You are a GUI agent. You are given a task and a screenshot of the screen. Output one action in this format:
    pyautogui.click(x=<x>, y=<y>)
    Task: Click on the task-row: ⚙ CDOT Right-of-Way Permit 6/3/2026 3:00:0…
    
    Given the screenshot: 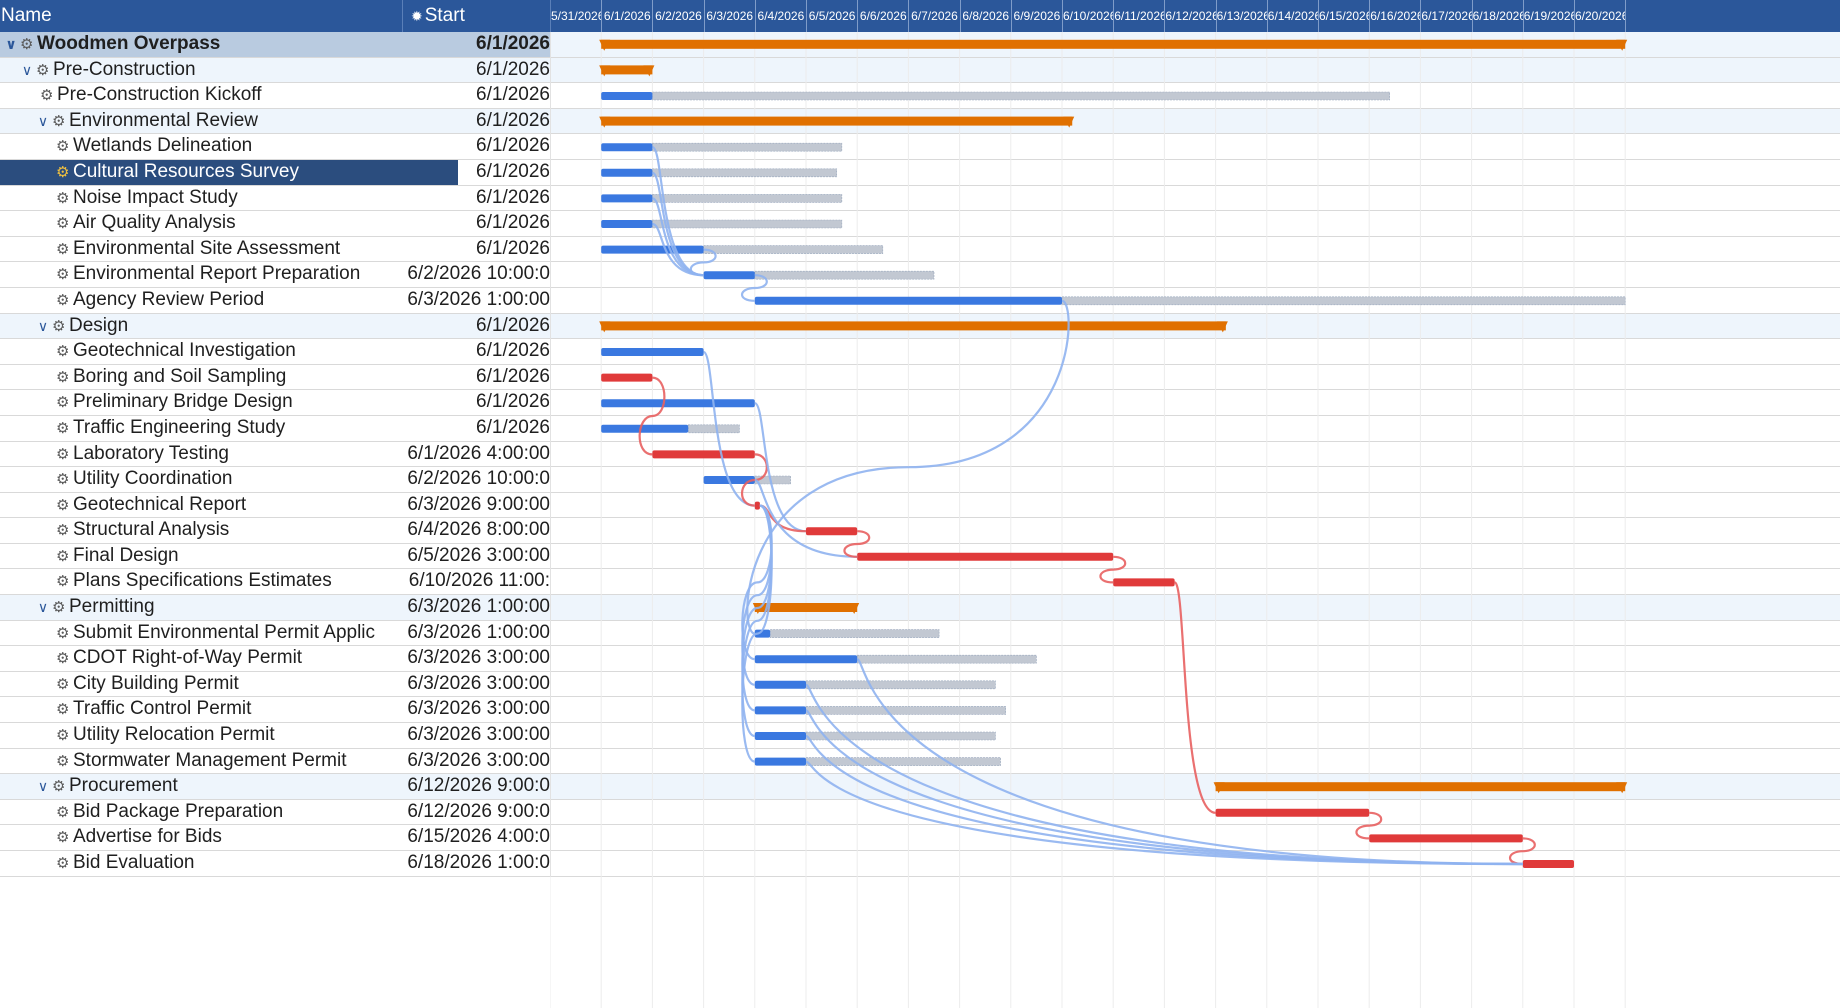 What is the action you would take?
    pyautogui.click(x=920, y=659)
    